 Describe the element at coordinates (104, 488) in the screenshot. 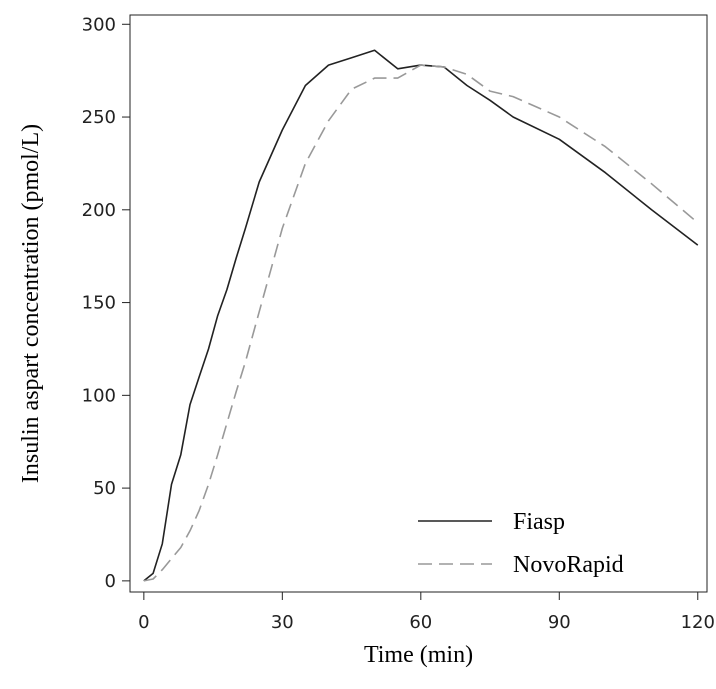

I see `y-tick-label: 50` at that location.